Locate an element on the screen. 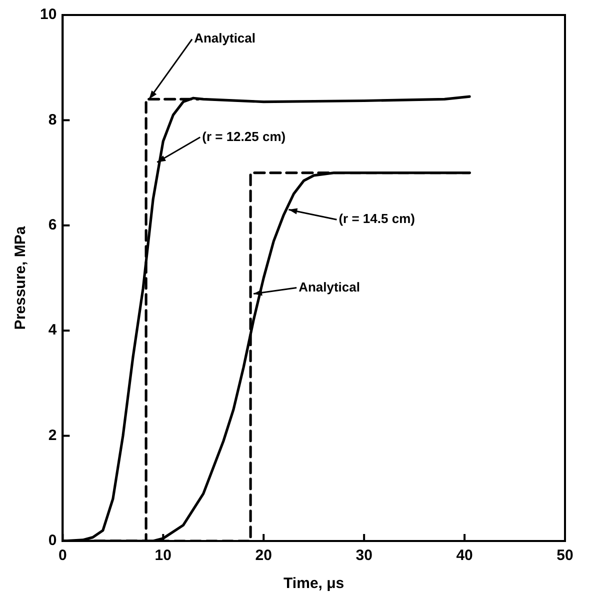 The image size is (593, 605). x-tick-label: 50 is located at coordinates (565, 555).